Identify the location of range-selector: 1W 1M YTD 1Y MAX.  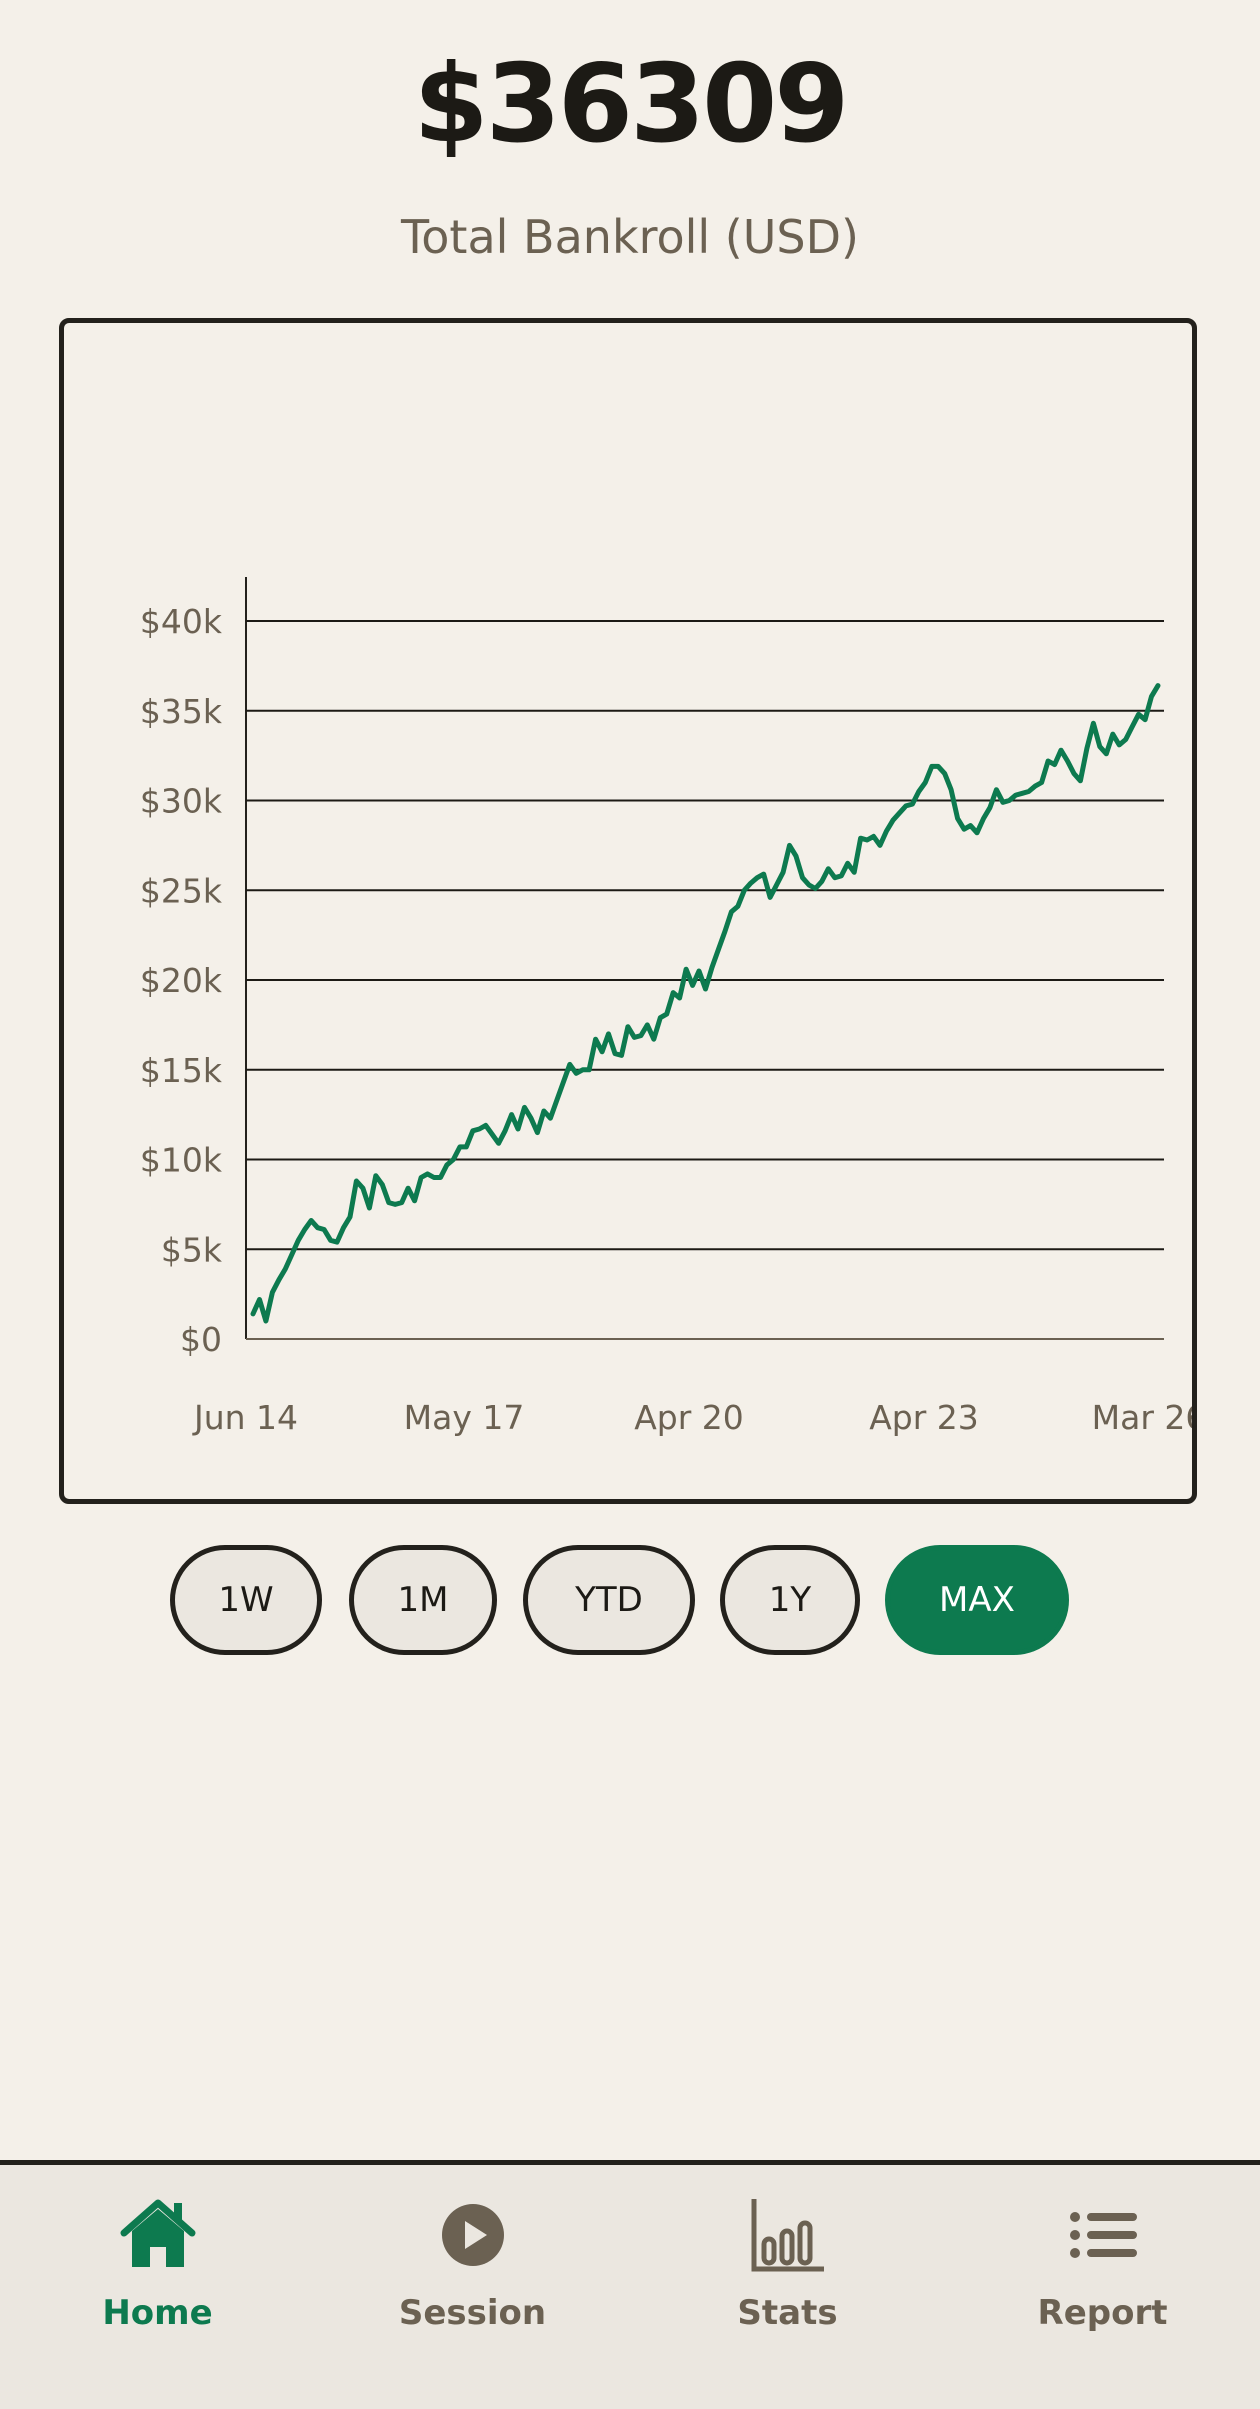
(630, 1600).